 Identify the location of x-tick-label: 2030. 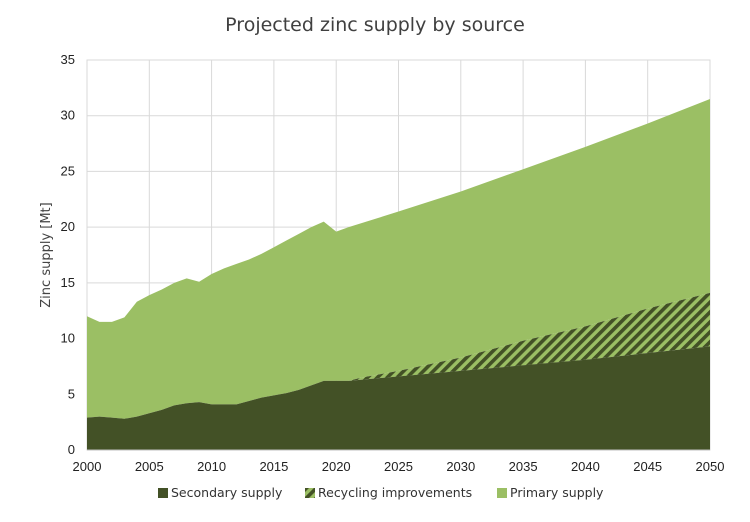
(460, 466).